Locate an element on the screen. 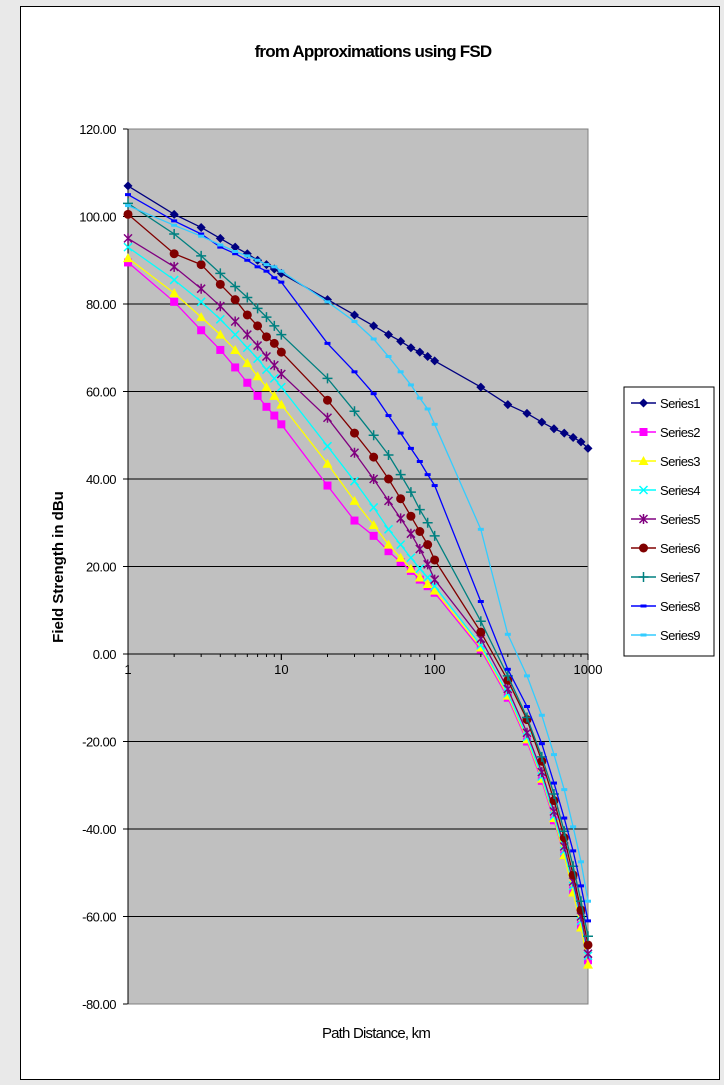  legend-label: Series8 is located at coordinates (680, 606).